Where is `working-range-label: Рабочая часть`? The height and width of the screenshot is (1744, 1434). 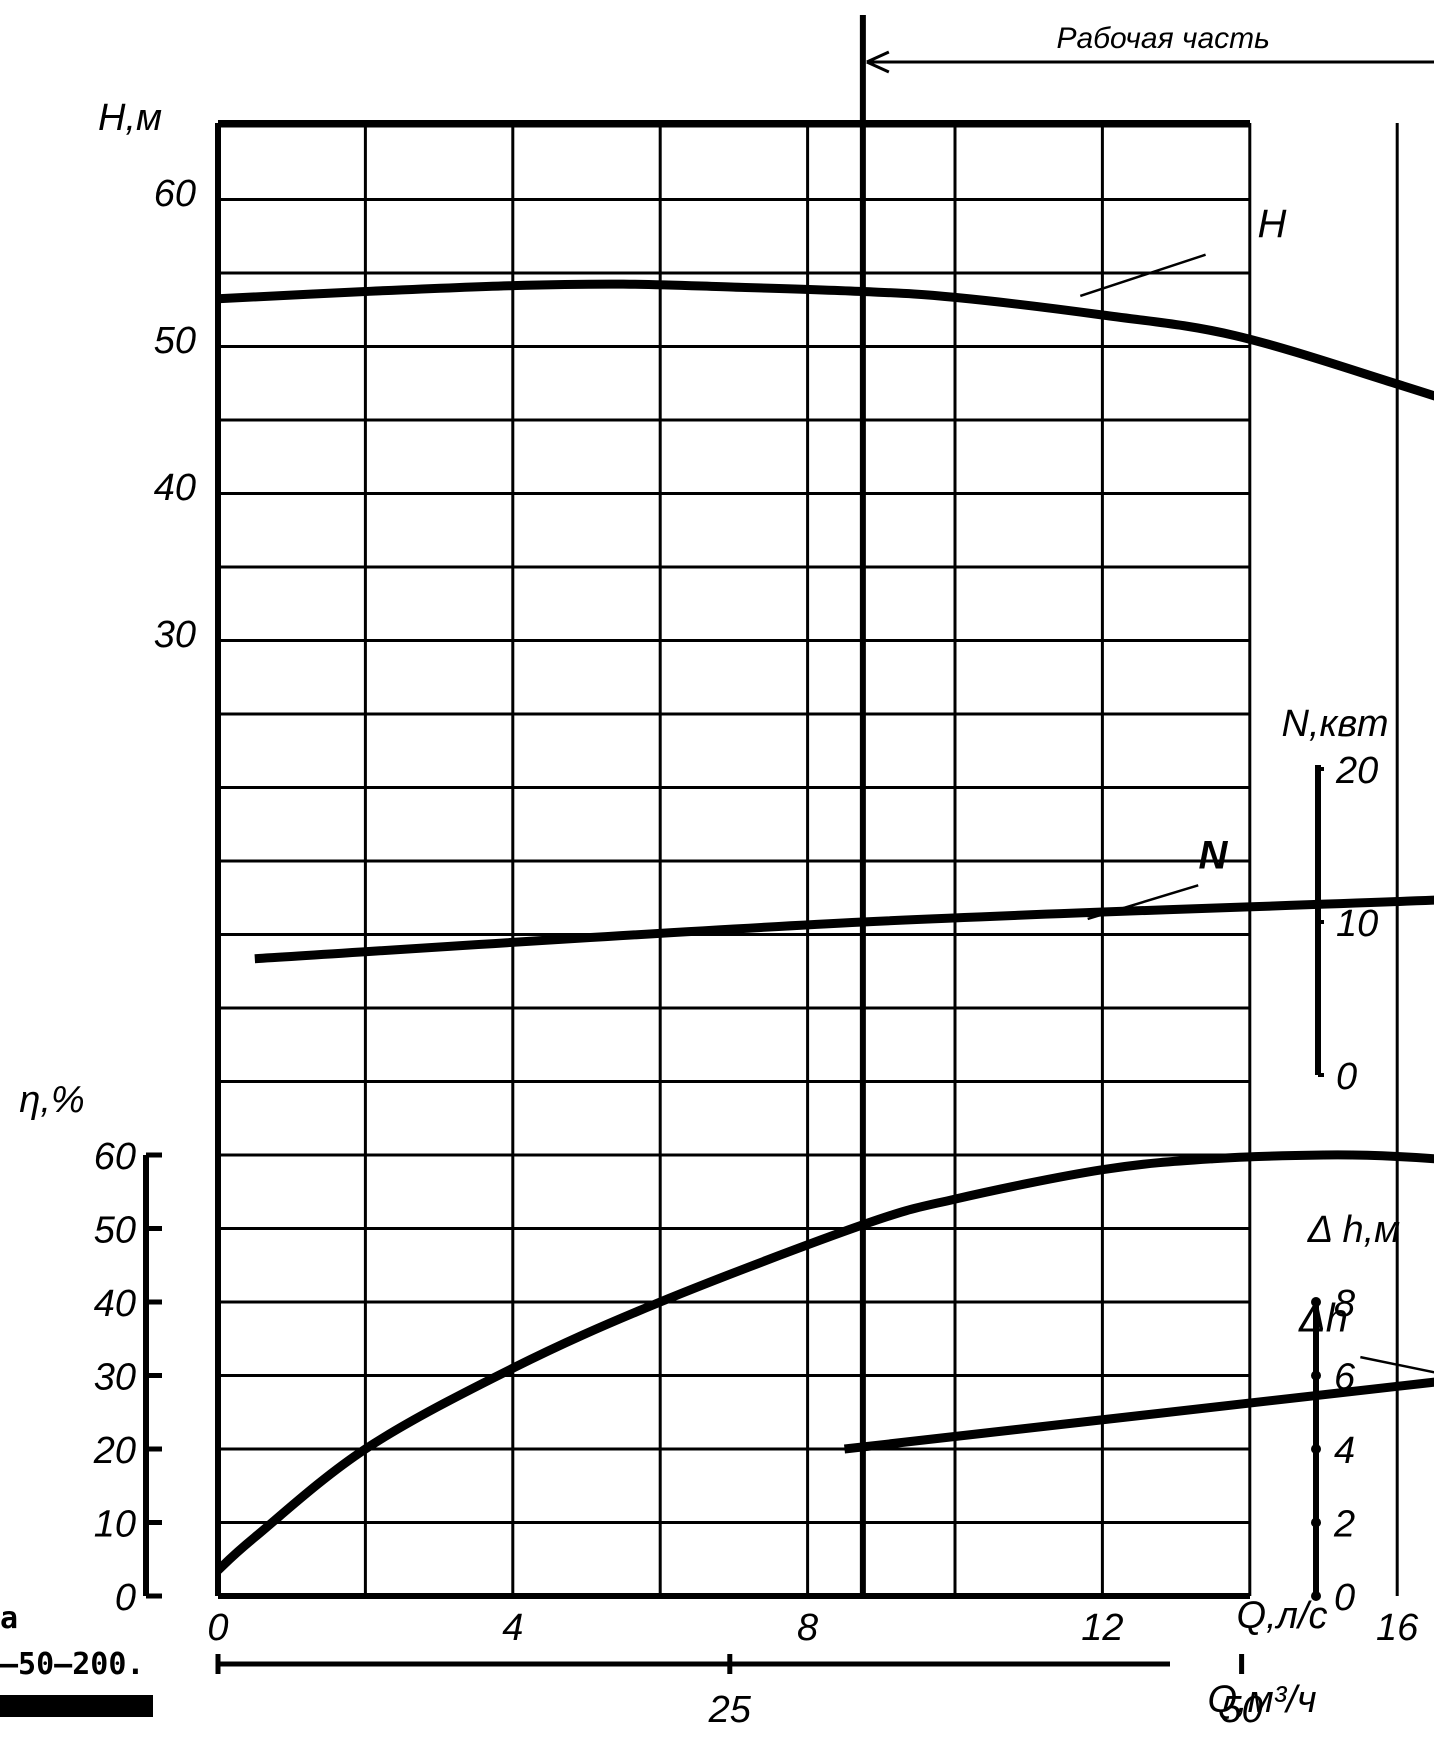
working-range-label: Рабочая часть is located at coordinates (1162, 38).